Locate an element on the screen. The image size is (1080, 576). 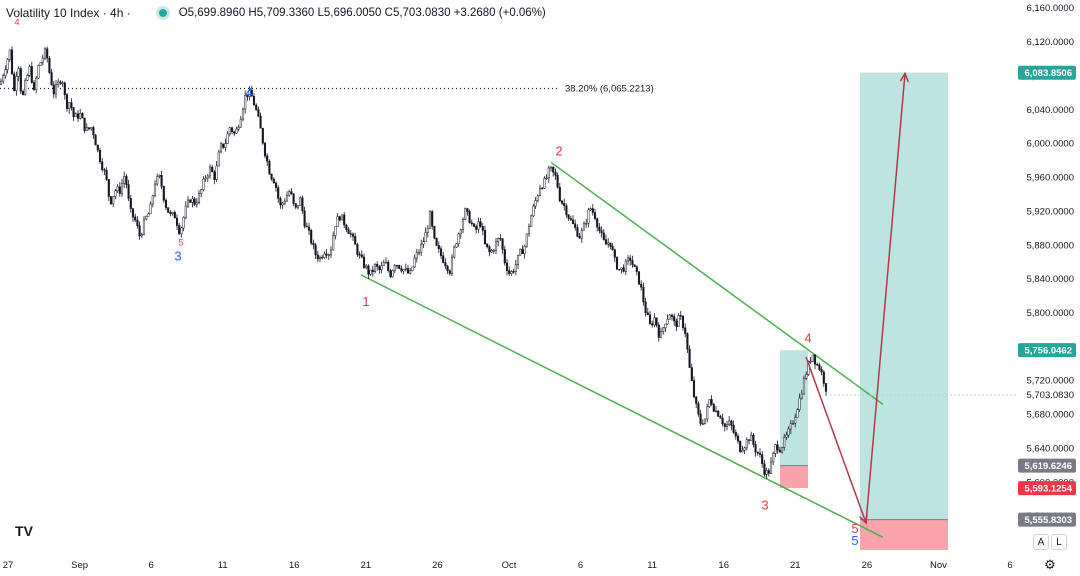
gear-icon: ⚙ is located at coordinates (1050, 564).